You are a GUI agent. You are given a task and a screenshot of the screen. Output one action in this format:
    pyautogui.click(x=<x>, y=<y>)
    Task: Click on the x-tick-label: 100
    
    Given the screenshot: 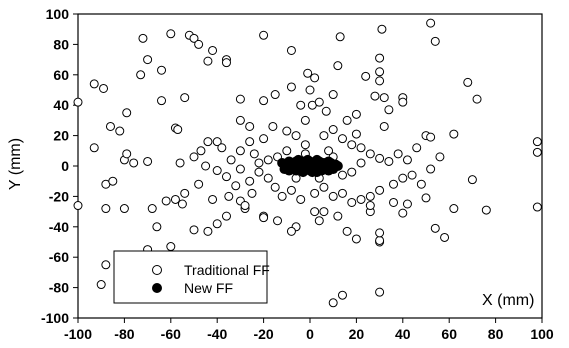 What is the action you would take?
    pyautogui.click(x=542, y=334)
    